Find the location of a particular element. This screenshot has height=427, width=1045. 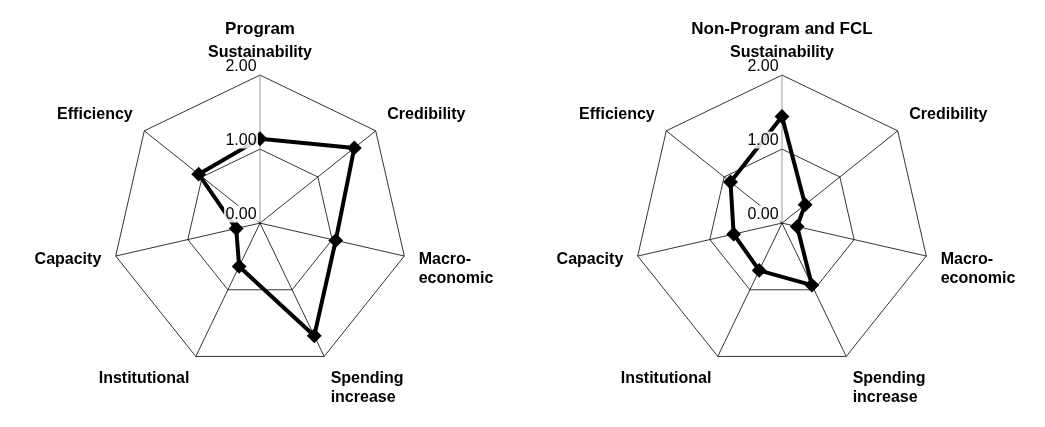

chart-title: Program is located at coordinates (260, 28).